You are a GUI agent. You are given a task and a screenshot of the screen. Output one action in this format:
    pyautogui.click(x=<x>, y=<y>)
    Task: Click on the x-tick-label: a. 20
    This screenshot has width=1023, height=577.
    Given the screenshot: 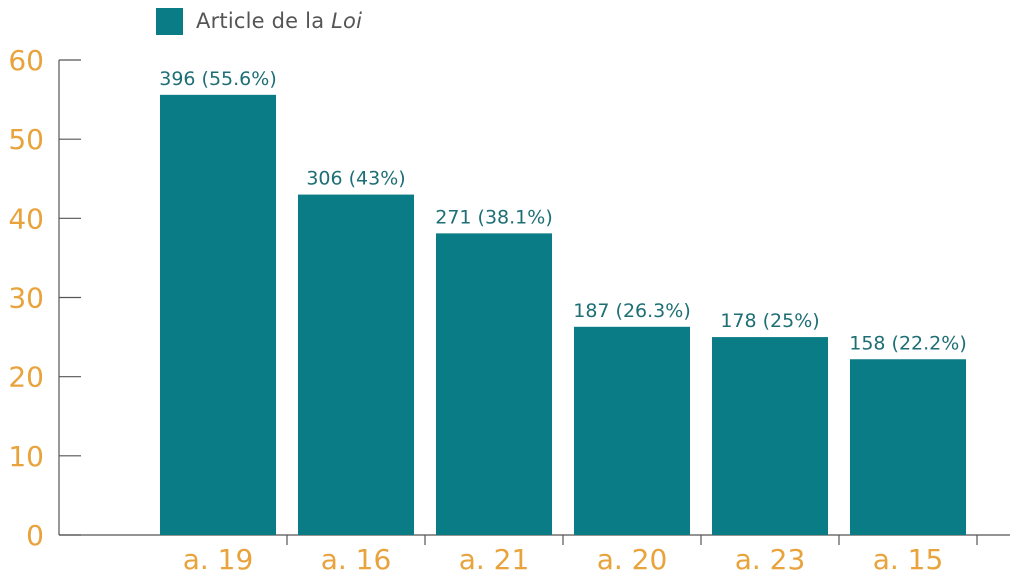 What is the action you would take?
    pyautogui.click(x=632, y=559)
    